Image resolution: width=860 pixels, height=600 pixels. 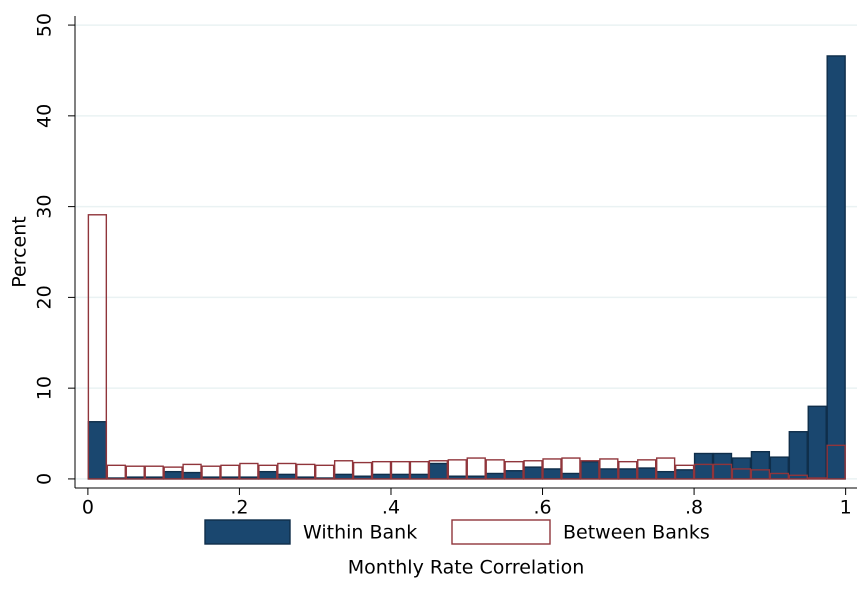 What do you see at coordinates (542, 508) in the screenshot?
I see `x-tick-label: .6` at bounding box center [542, 508].